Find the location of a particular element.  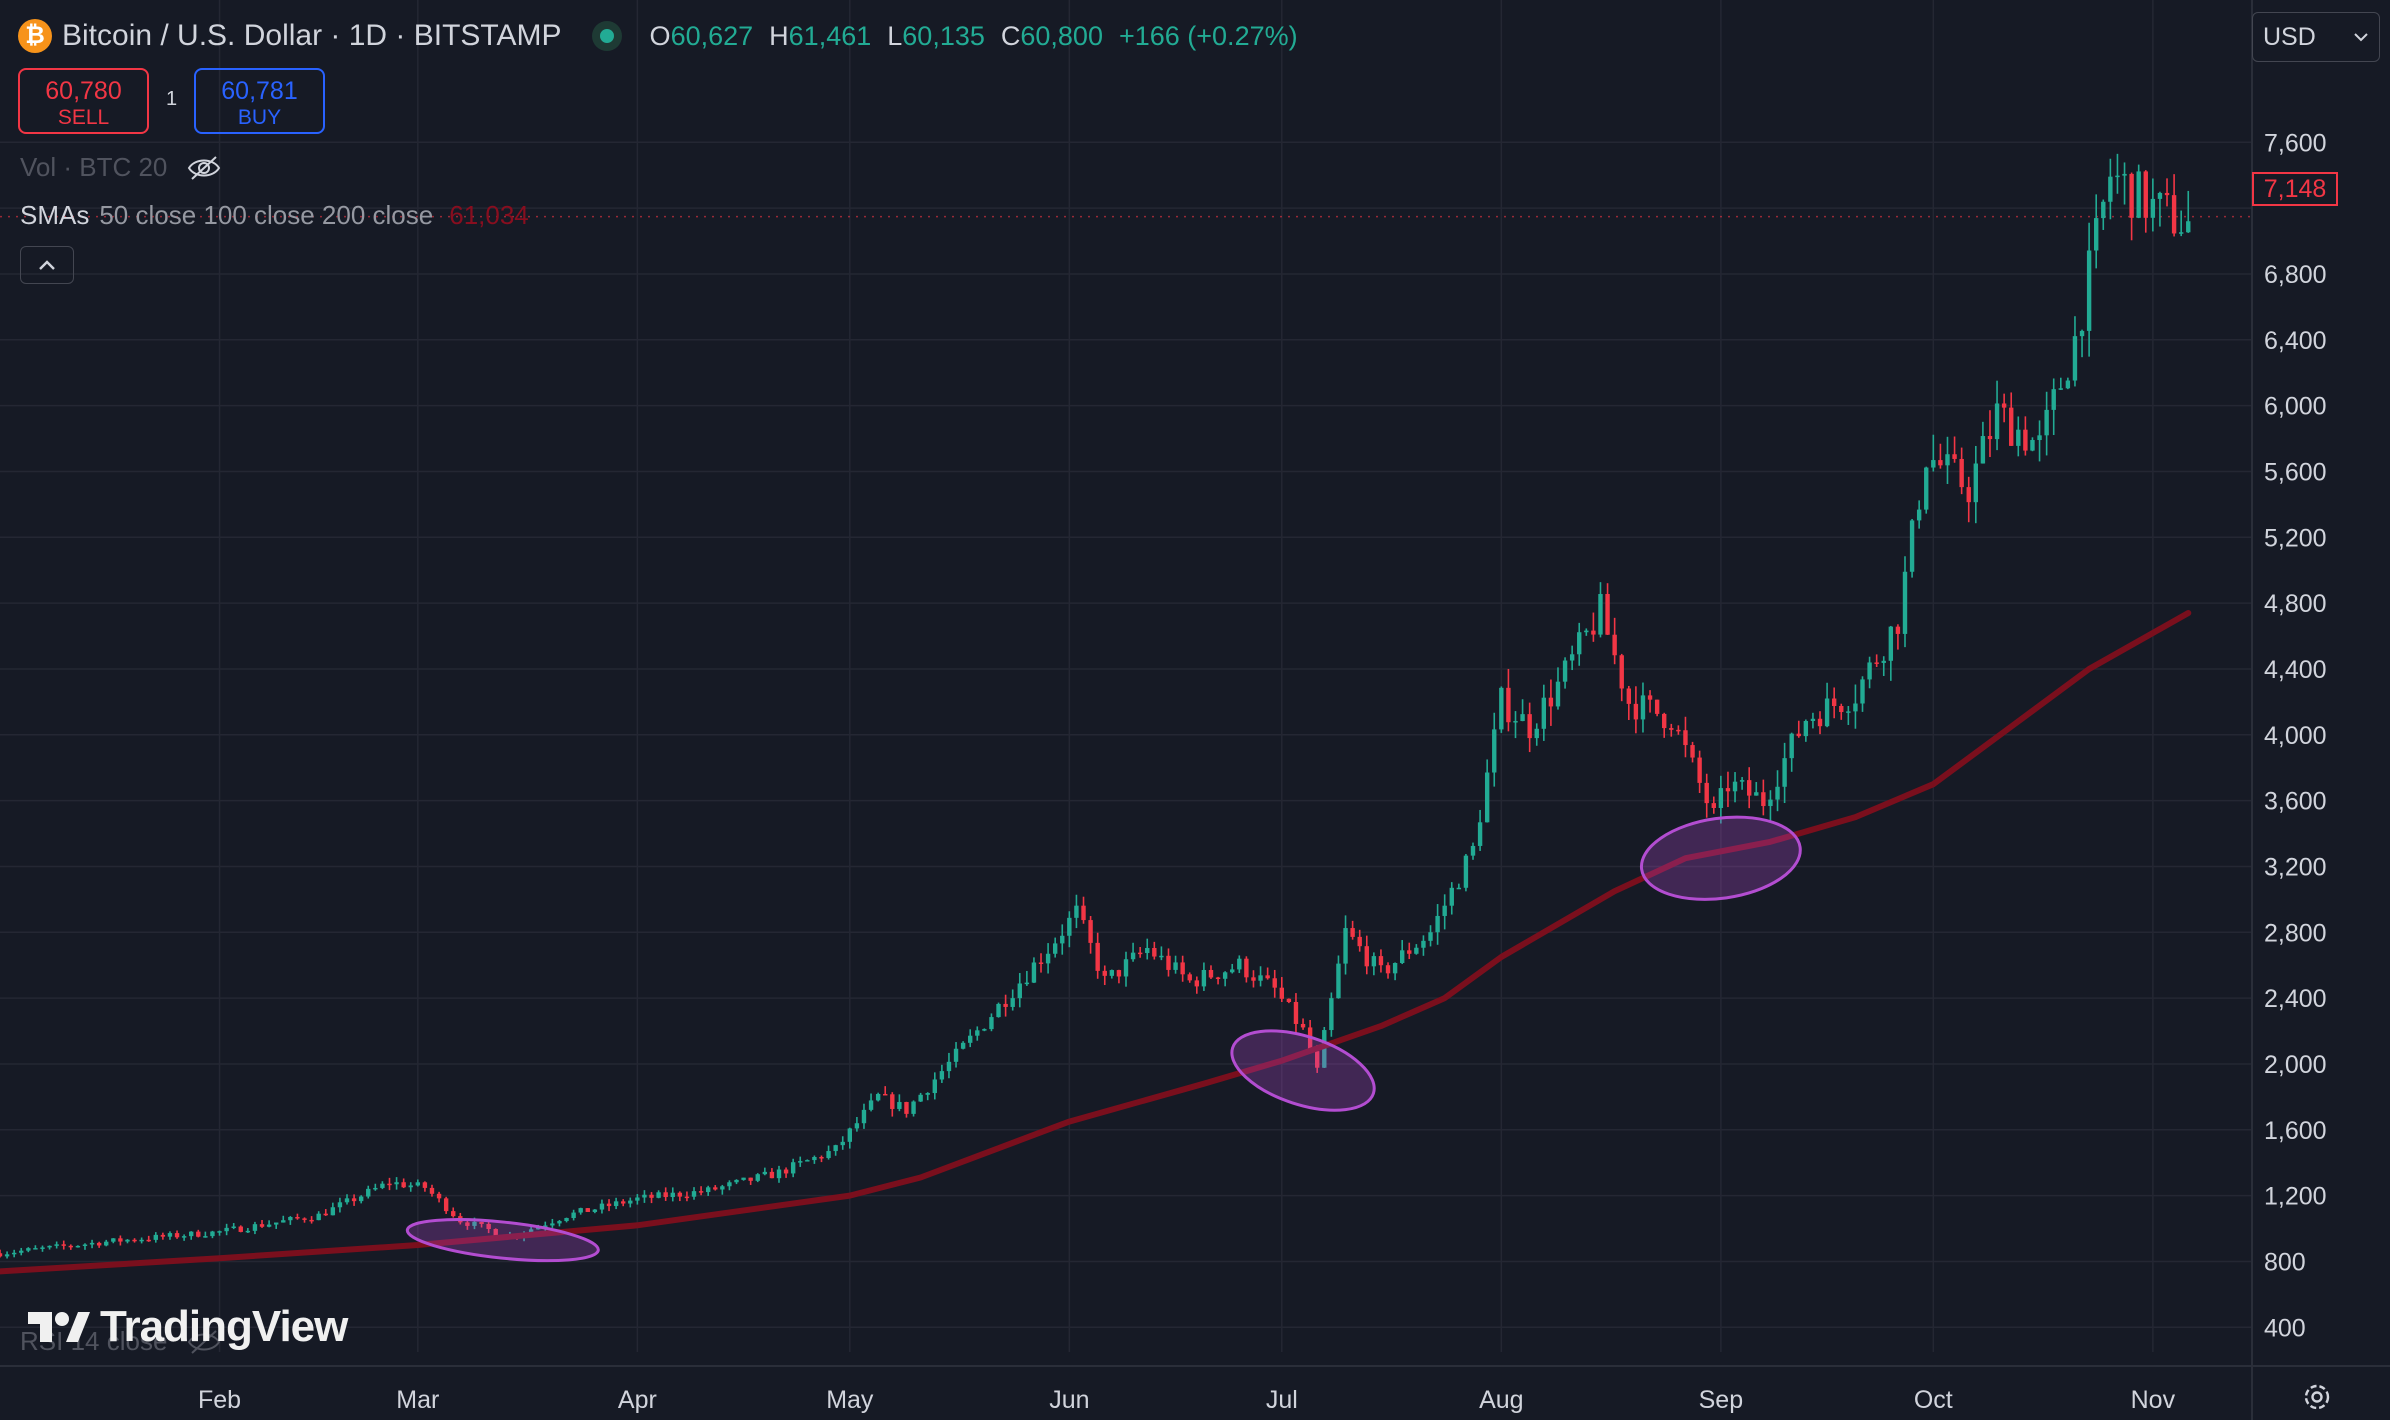

buy-button: 60,781 BUY is located at coordinates (259, 101).